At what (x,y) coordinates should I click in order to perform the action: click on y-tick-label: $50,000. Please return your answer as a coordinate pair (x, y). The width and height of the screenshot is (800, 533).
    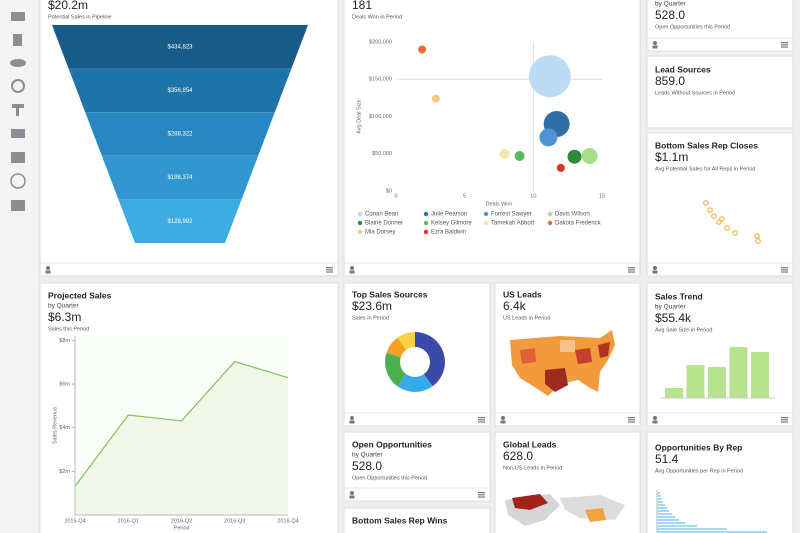
    Looking at the image, I should click on (382, 154).